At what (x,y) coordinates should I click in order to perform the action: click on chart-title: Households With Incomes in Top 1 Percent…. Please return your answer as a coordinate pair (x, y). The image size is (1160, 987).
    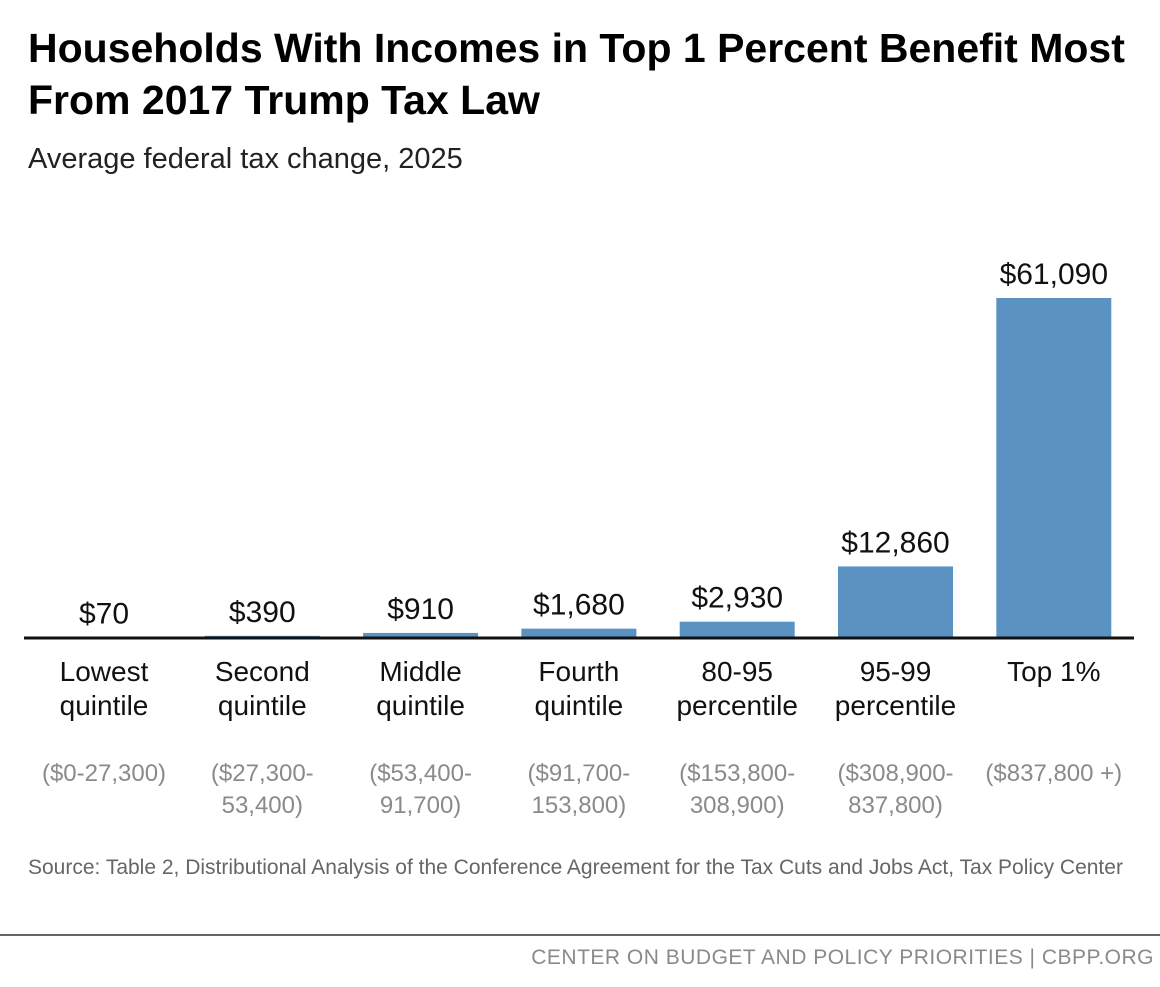
    Looking at the image, I should click on (576, 74).